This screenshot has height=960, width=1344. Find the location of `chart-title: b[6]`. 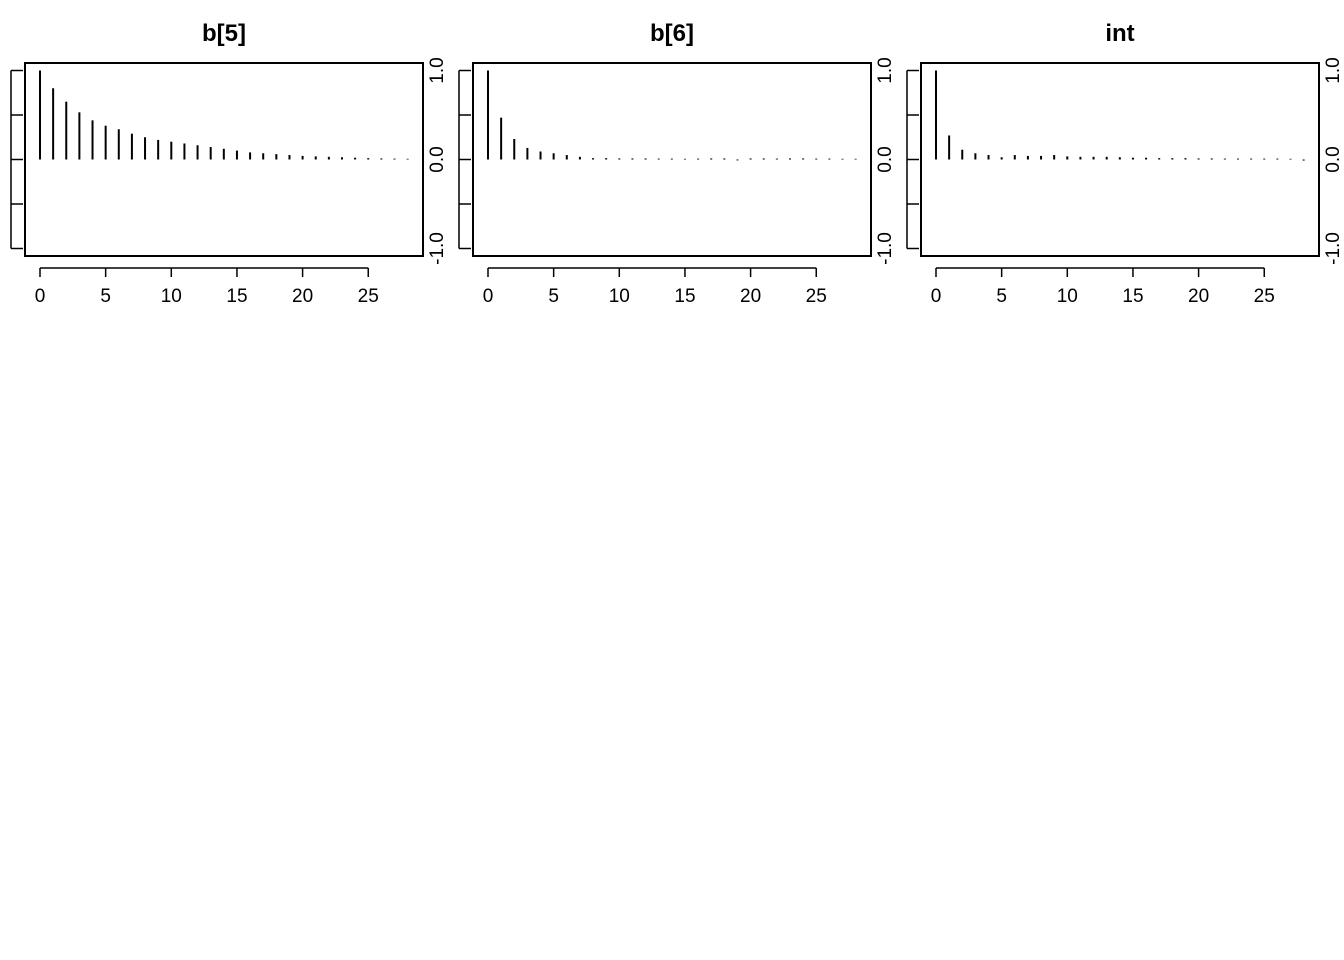

chart-title: b[6] is located at coordinates (672, 33).